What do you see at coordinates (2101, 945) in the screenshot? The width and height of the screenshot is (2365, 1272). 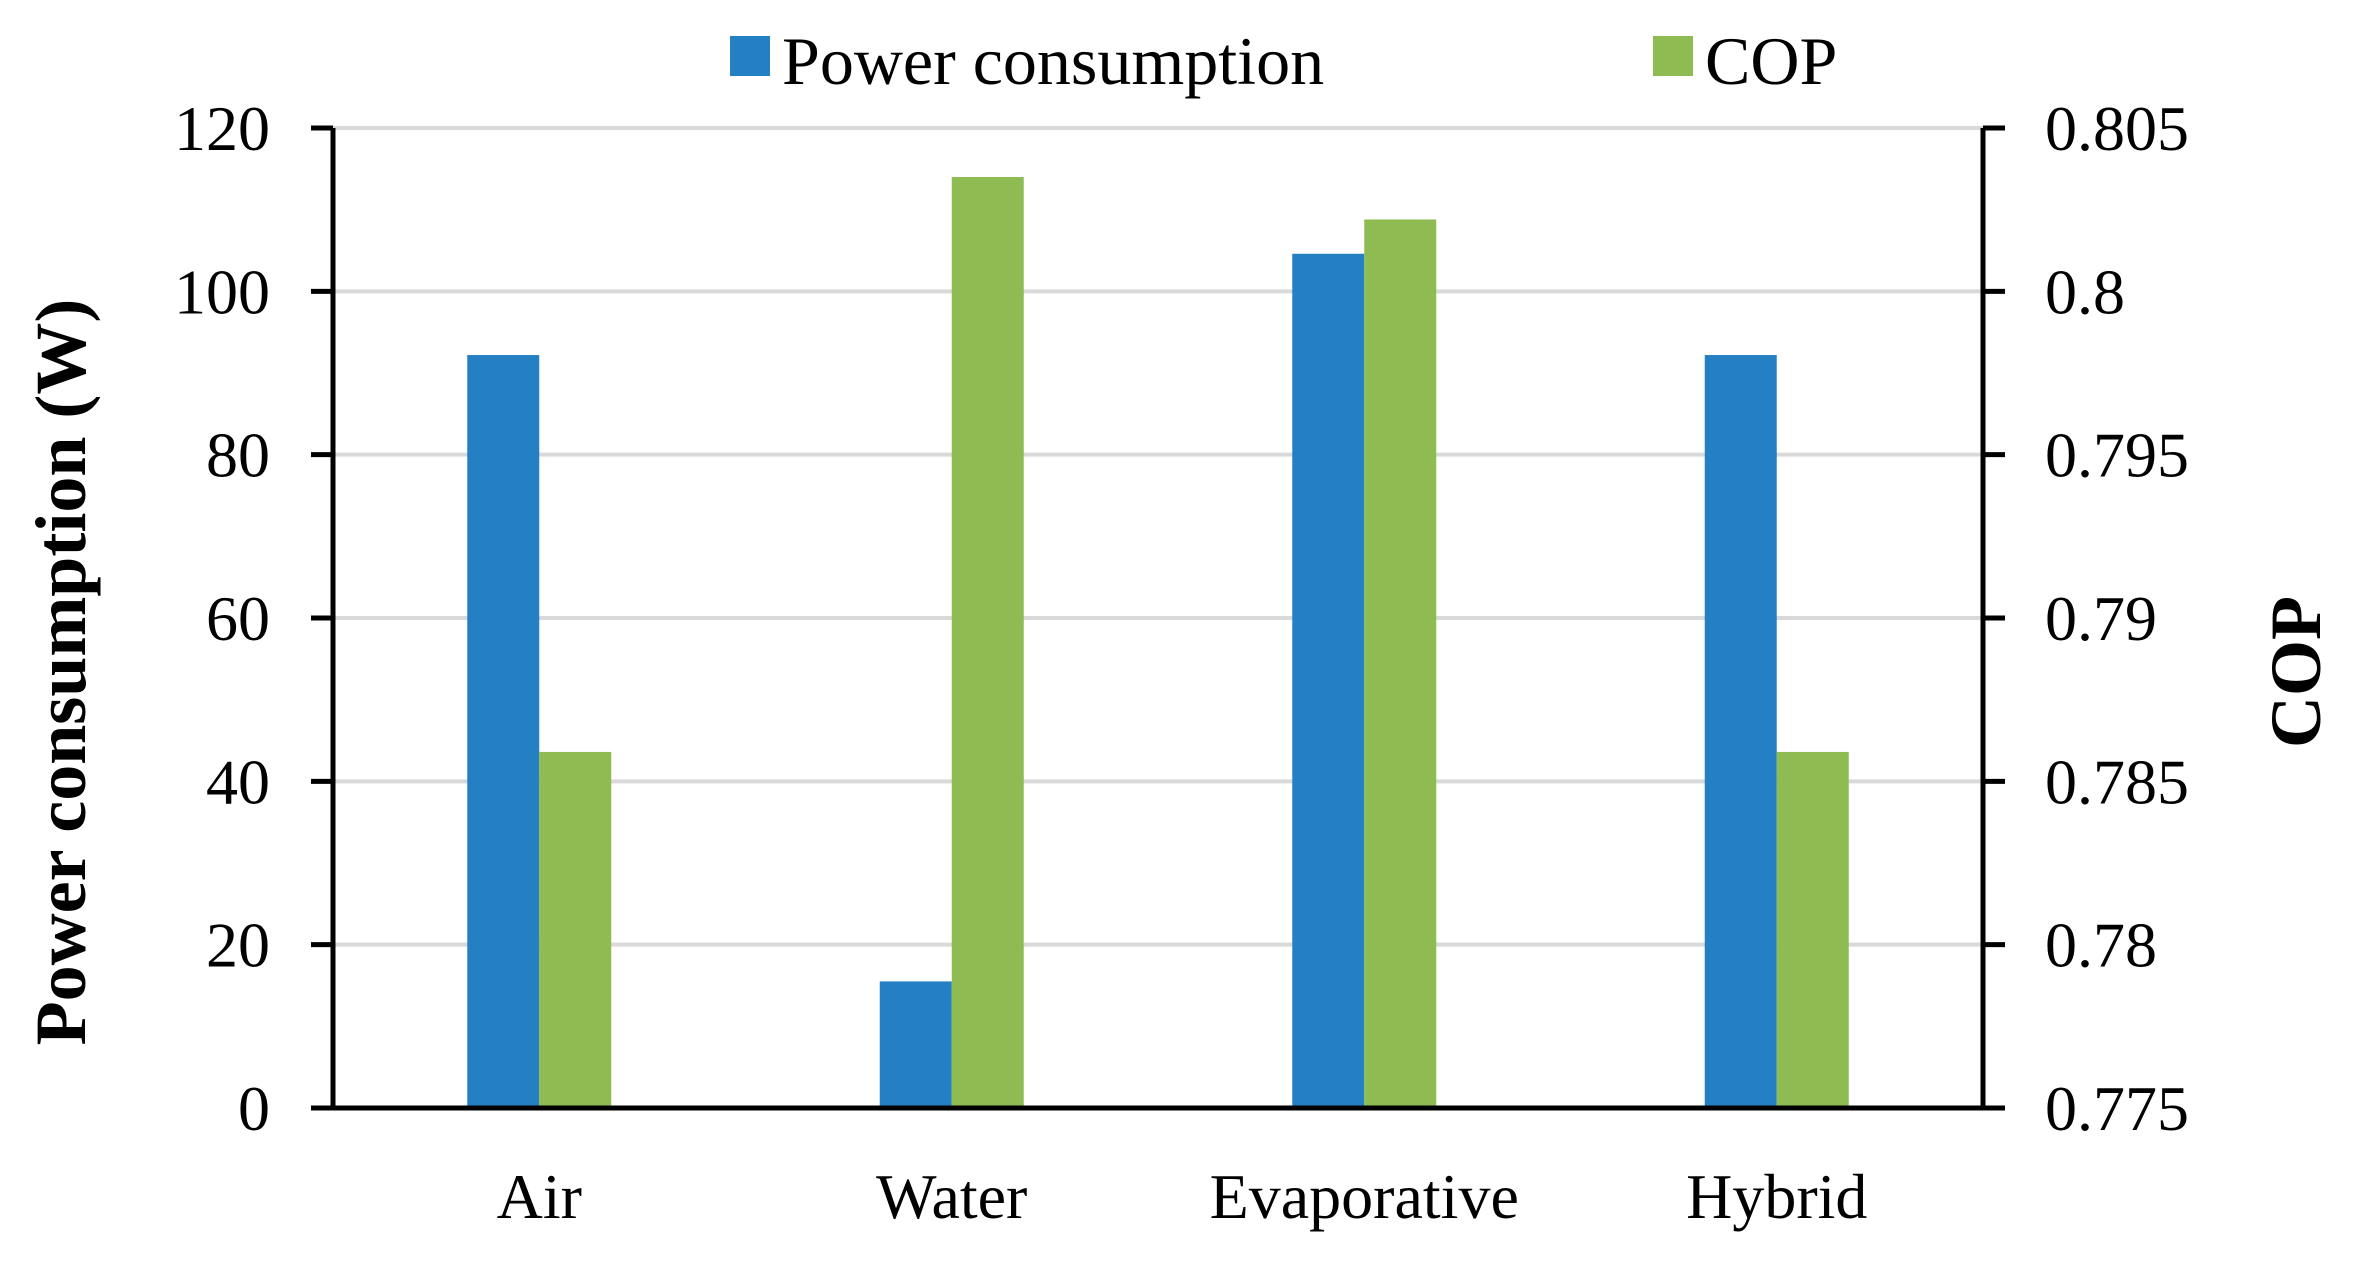 I see `y2-tick-label: 0.78` at bounding box center [2101, 945].